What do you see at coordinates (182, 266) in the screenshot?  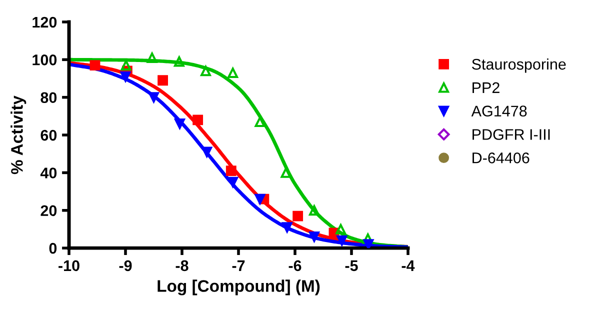 I see `x-tick-label: -8` at bounding box center [182, 266].